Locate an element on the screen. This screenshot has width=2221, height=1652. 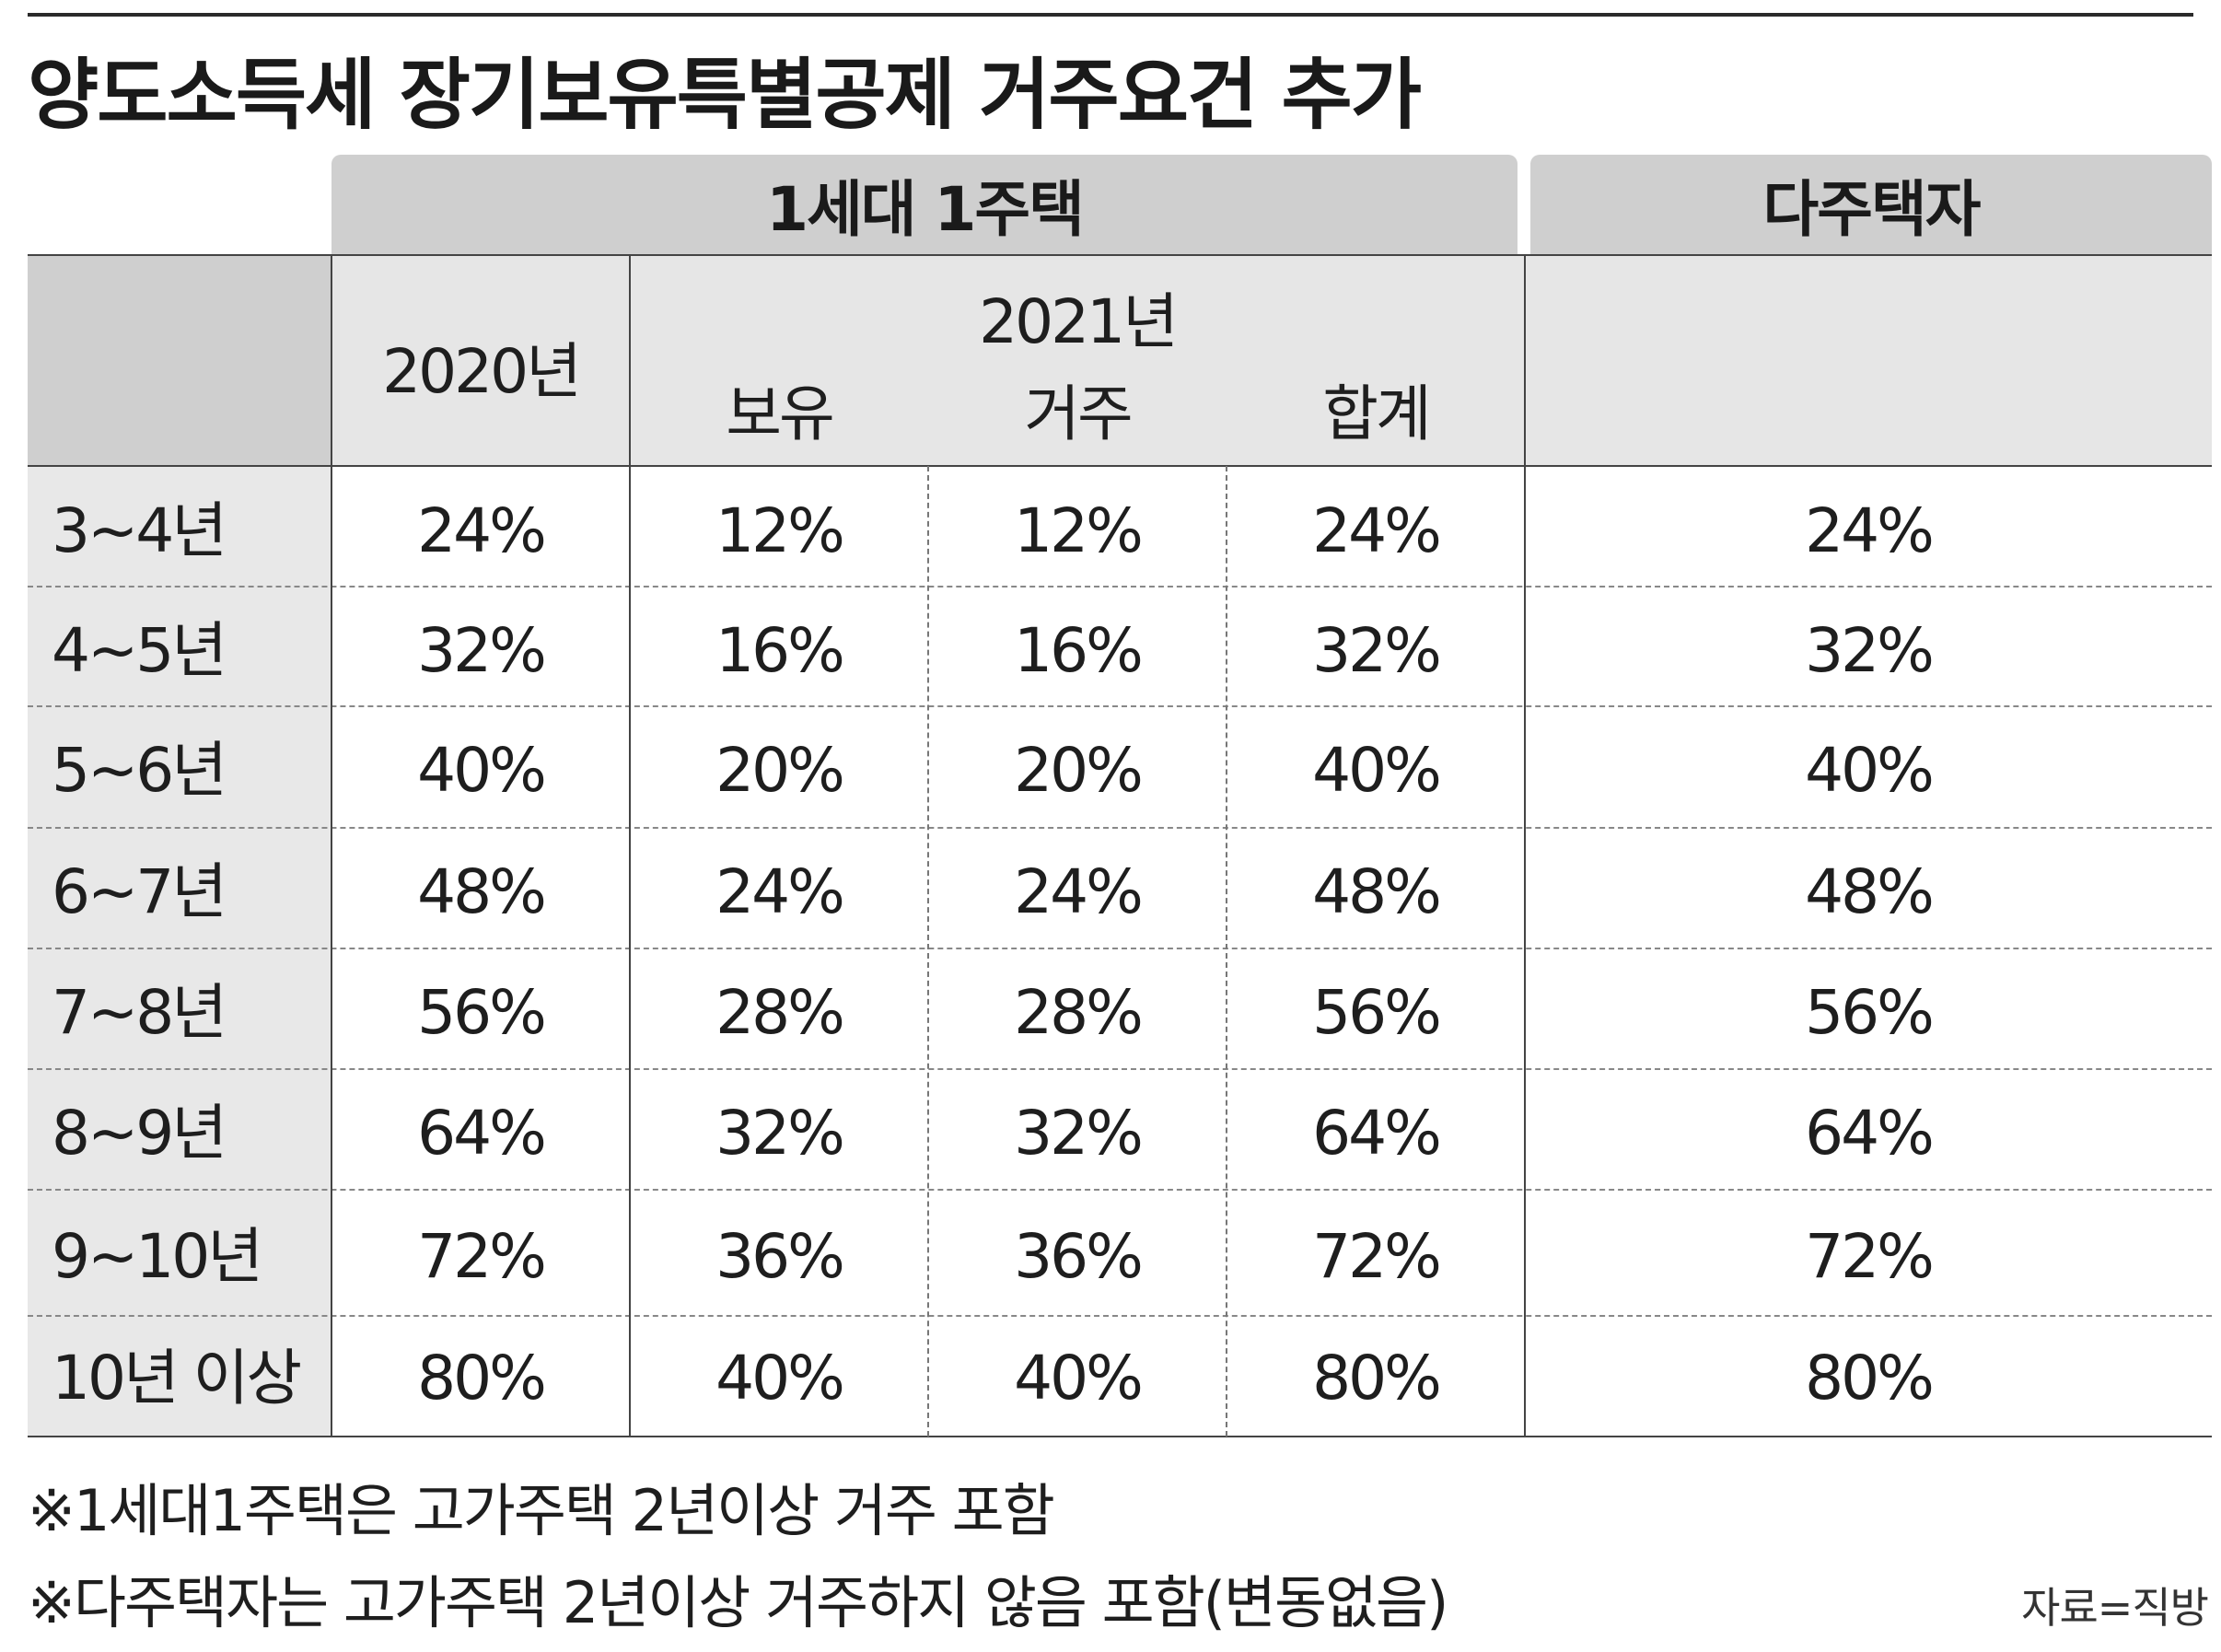
cell-reside: 36% is located at coordinates (1079, 1256).